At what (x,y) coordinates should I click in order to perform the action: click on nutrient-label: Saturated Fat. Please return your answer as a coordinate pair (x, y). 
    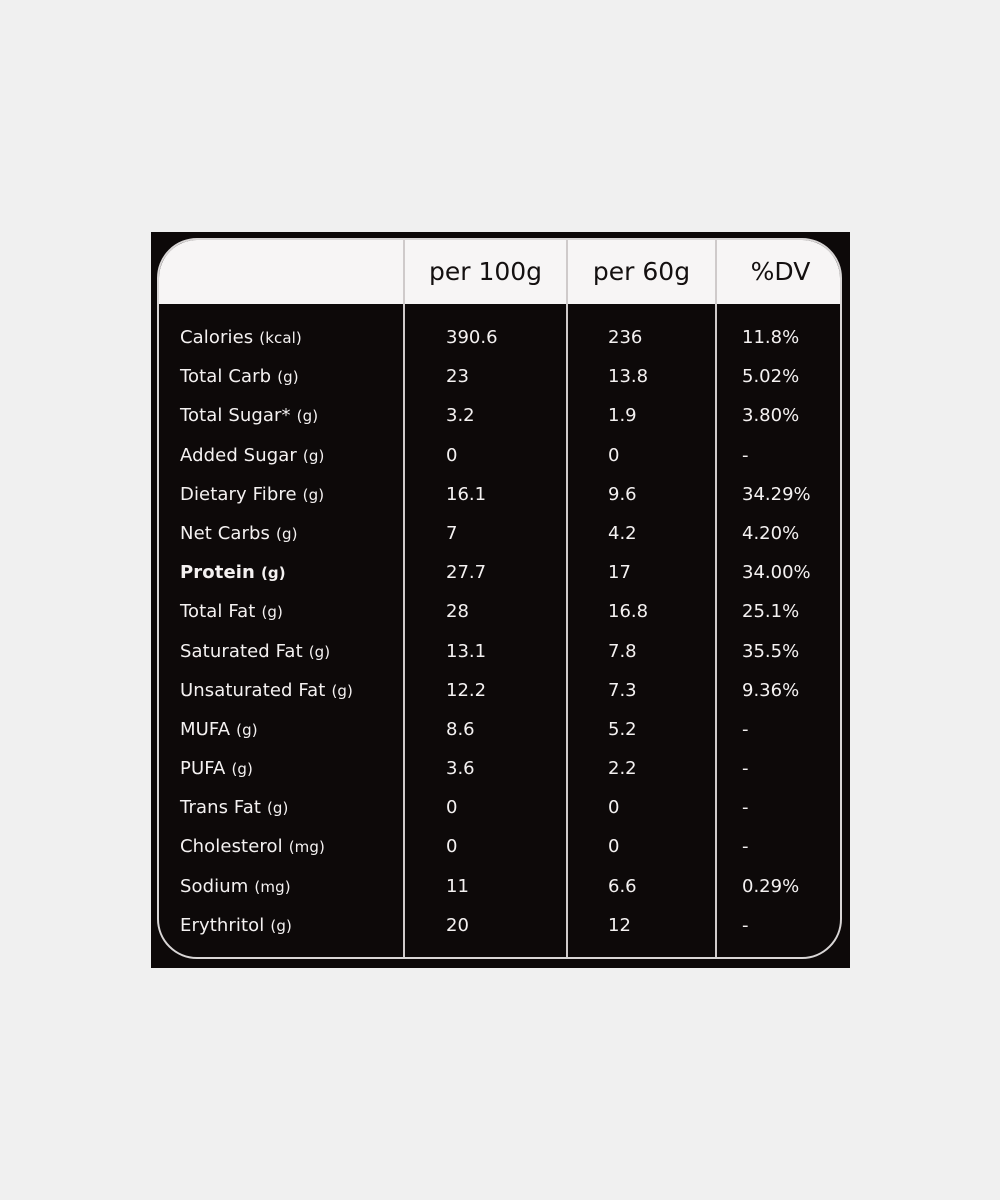
    Looking at the image, I should click on (241, 651).